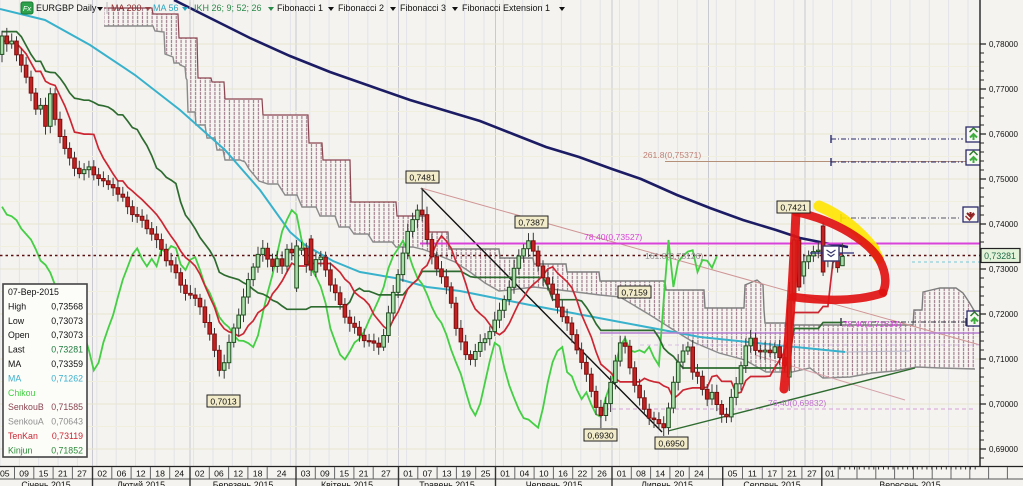 Image resolution: width=1023 pixels, height=486 pixels. I want to click on svg-text: 0,6950, so click(671, 444).